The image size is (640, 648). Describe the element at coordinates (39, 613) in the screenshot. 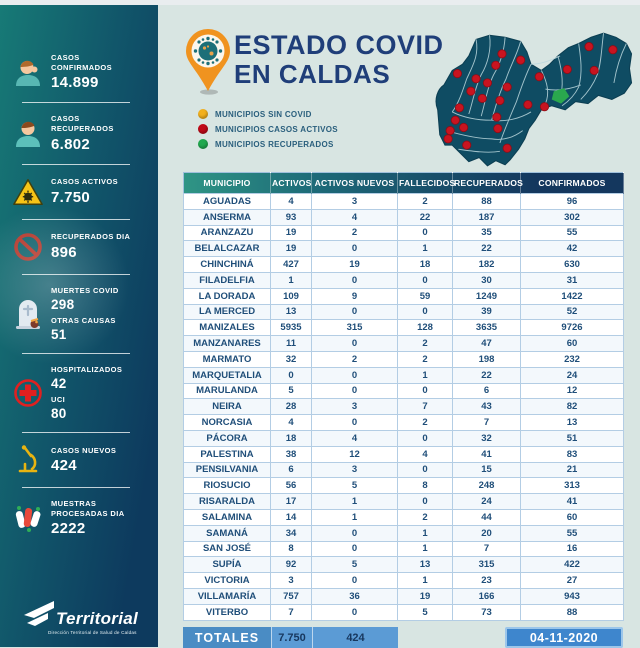

I see `territorial-flag-icon` at that location.